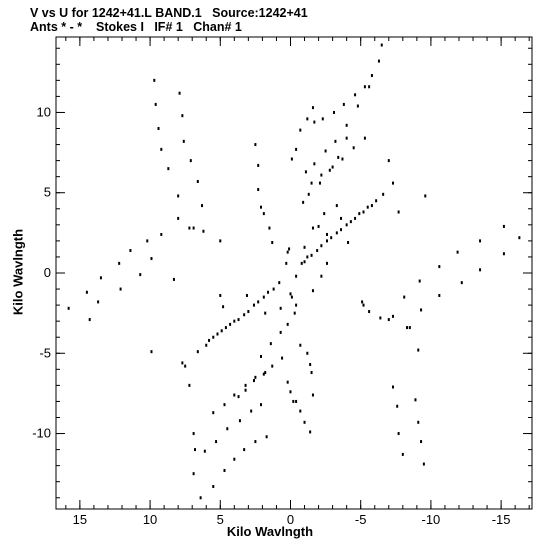  Describe the element at coordinates (150, 519) in the screenshot. I see `x-tick-label: 10` at that location.